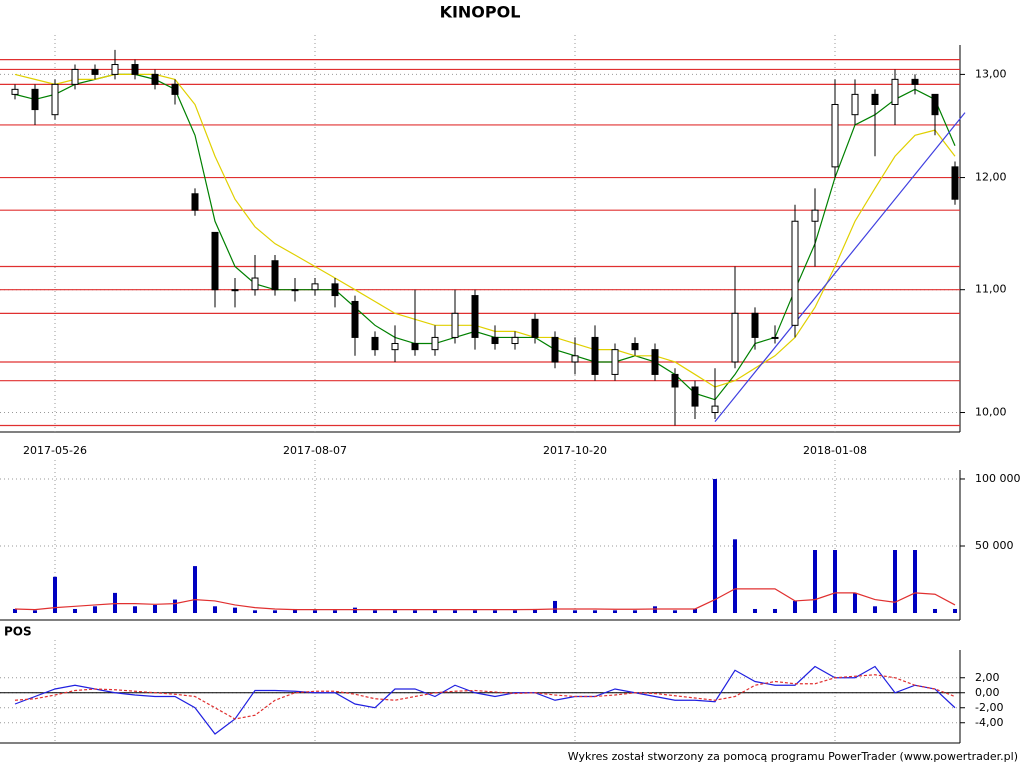  I want to click on x-tick-label: 2017-08-07, so click(315, 450).